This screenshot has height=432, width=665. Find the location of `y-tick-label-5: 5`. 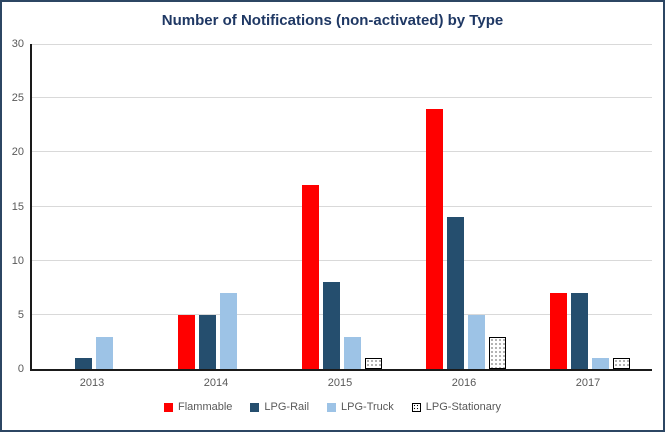

y-tick-label-5: 5 is located at coordinates (20, 314).